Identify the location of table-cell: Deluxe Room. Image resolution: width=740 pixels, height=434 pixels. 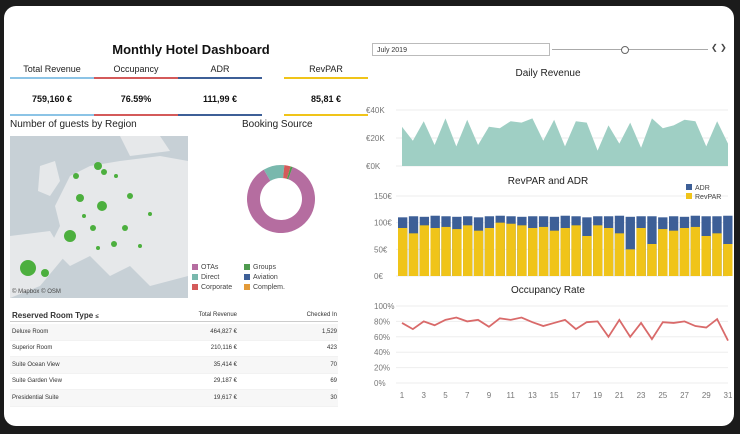
(30, 331).